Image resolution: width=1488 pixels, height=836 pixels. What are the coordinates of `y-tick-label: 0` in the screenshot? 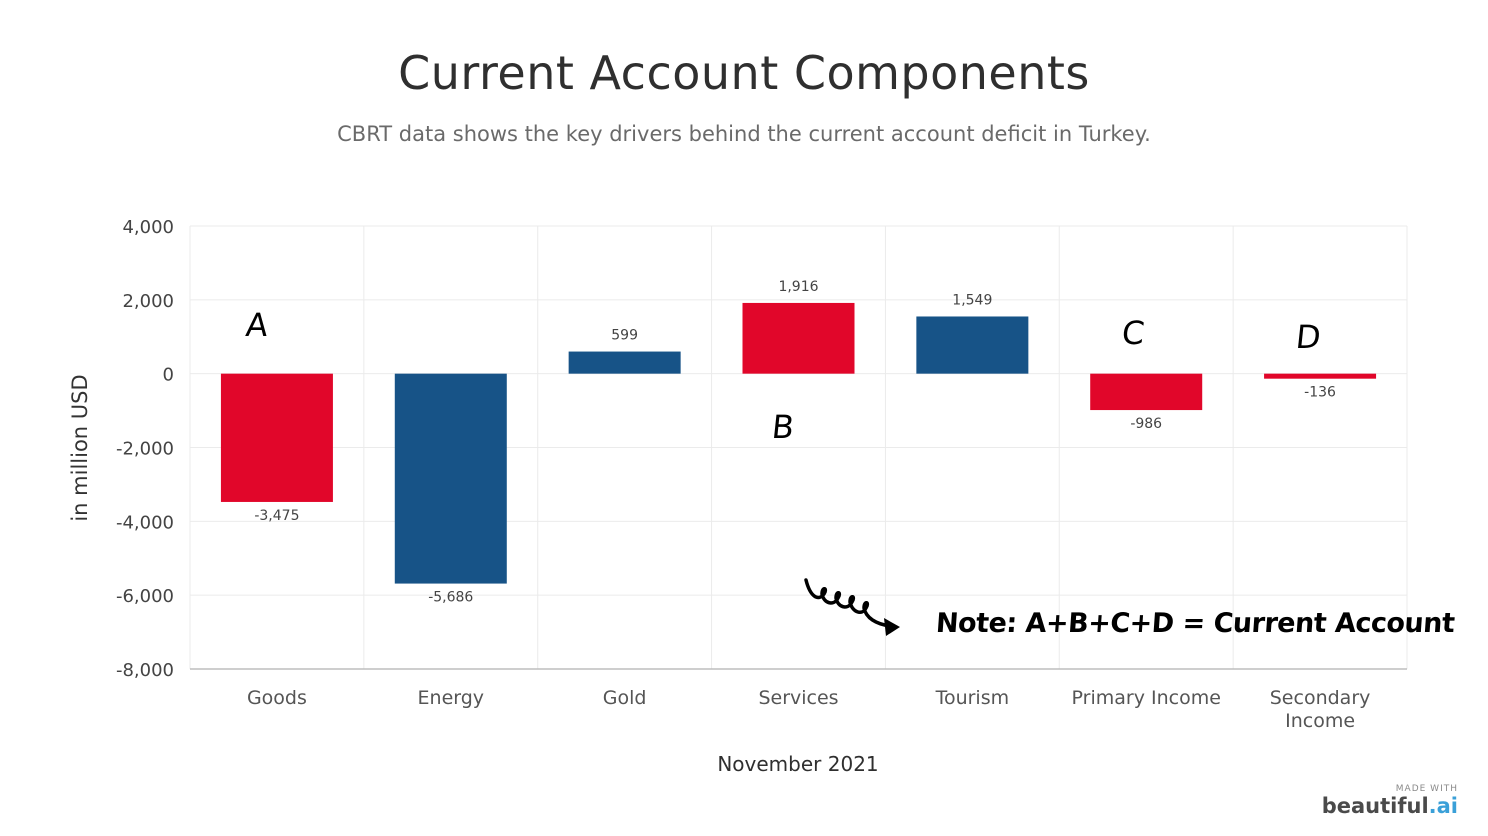 It's located at (168, 375).